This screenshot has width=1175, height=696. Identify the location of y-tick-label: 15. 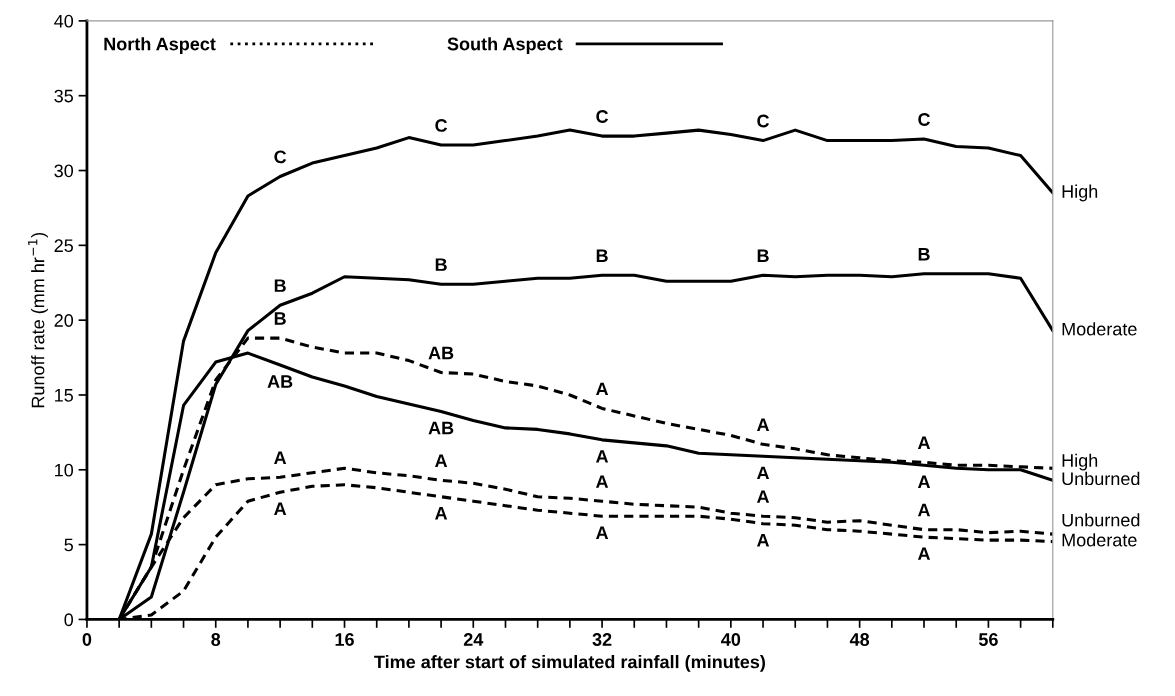
(64, 395).